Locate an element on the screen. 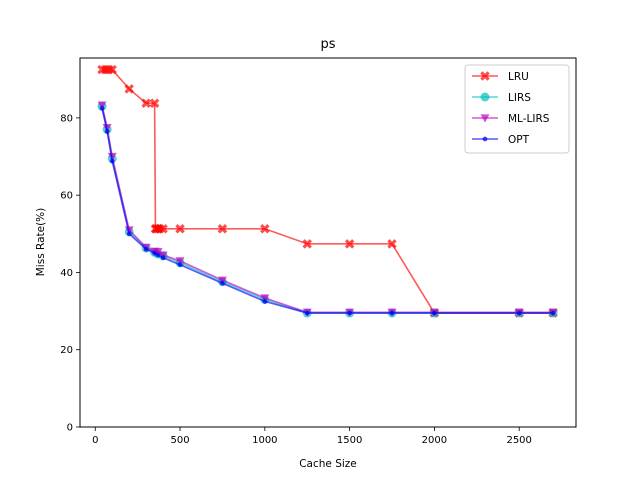  y-tick-label: 80 is located at coordinates (66, 118).